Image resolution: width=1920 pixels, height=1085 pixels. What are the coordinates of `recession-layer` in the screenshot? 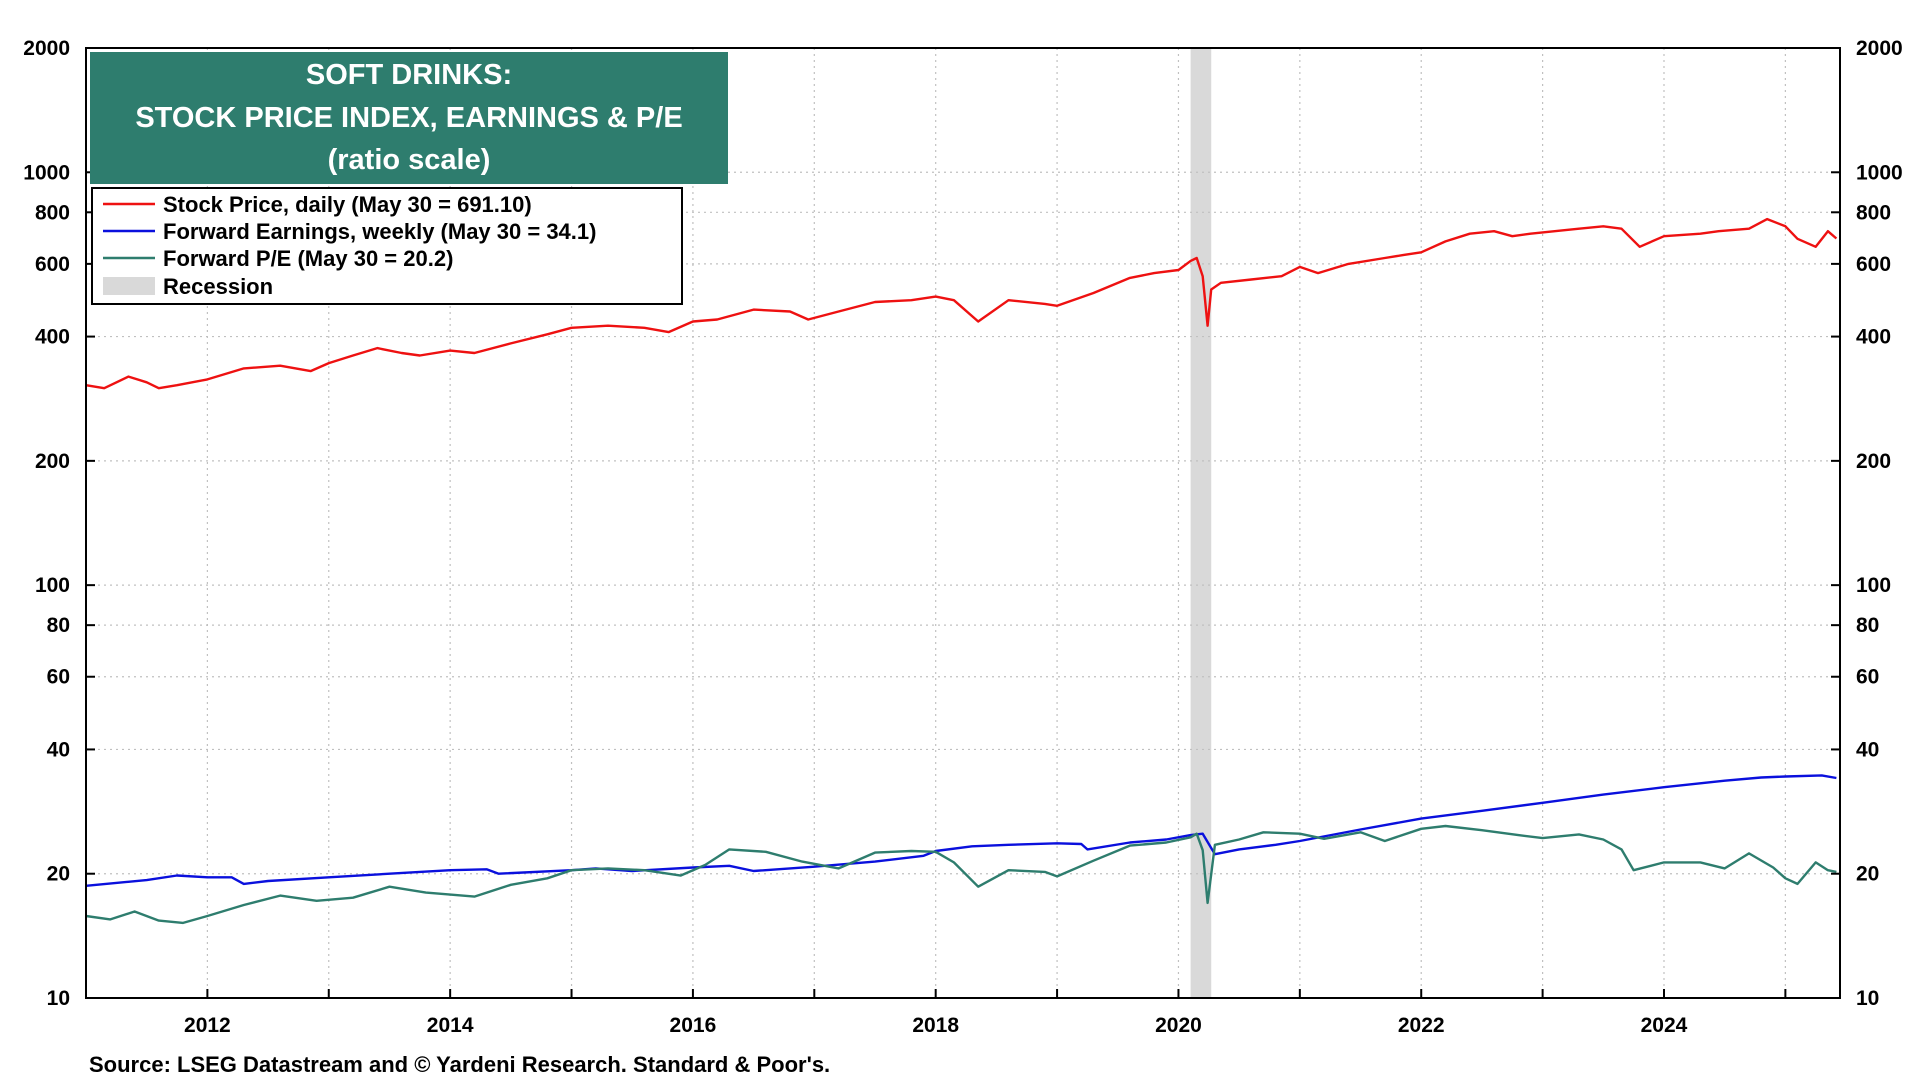 It's located at (1201, 523).